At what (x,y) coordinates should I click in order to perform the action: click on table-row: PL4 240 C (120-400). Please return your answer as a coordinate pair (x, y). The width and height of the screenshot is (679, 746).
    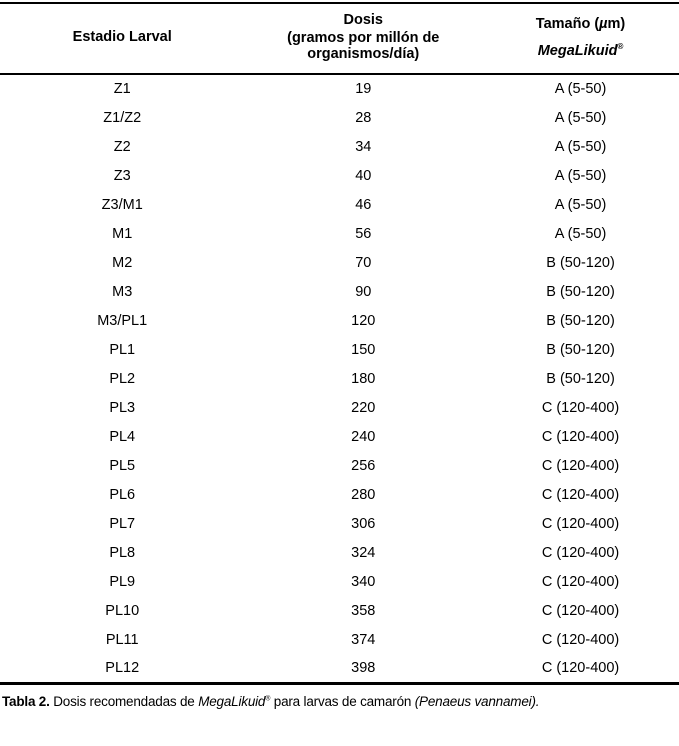
    Looking at the image, I should click on (339, 436).